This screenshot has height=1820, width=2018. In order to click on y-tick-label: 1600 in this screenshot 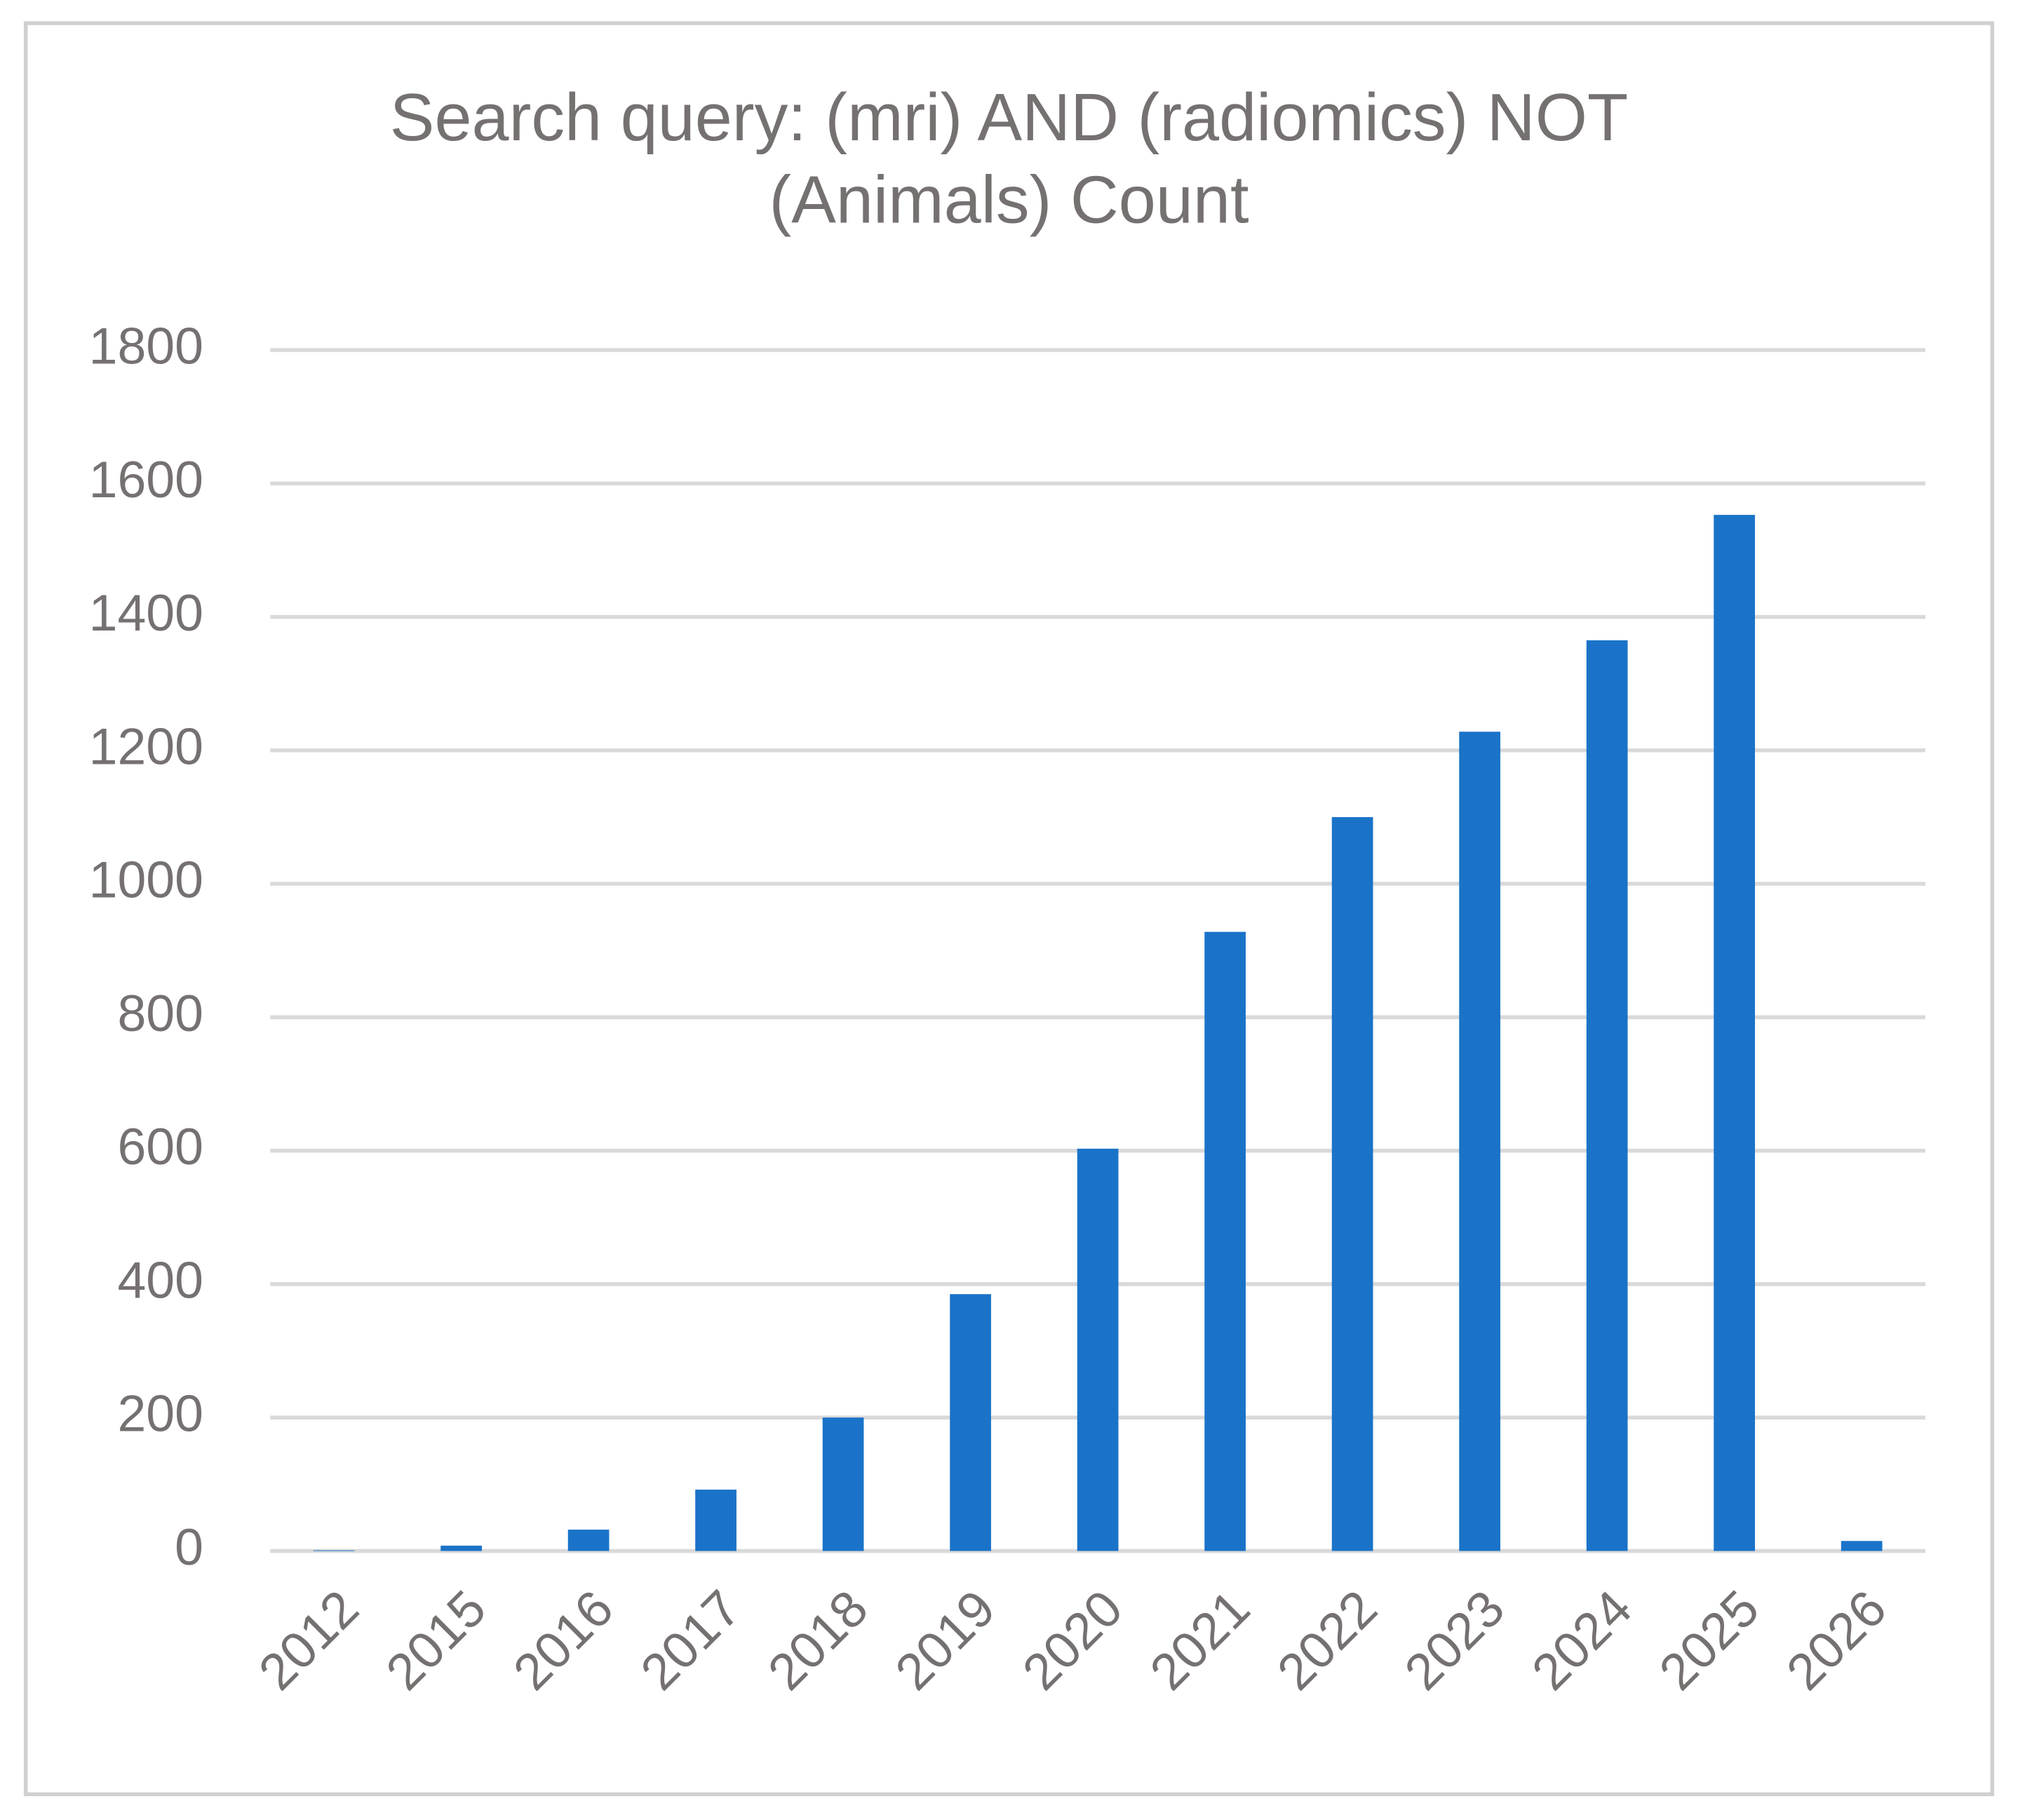, I will do `click(146, 479)`.